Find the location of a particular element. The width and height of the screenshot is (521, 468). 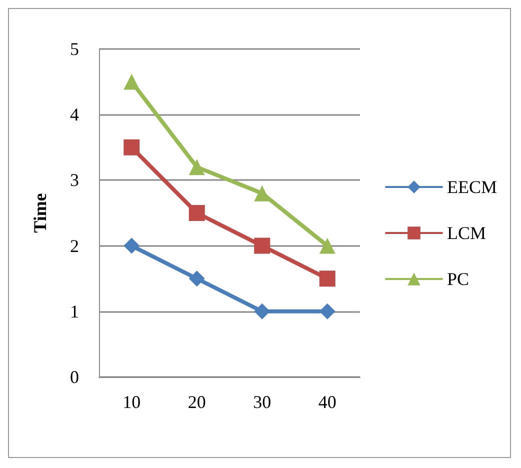

y-axis-title: Time is located at coordinates (40, 213).